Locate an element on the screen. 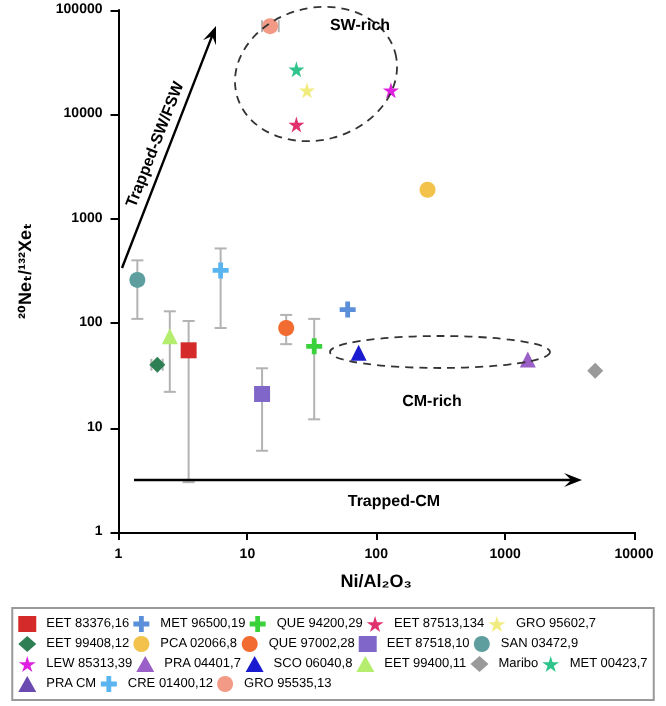 This screenshot has height=706, width=666. annotation: Trapped-CM is located at coordinates (394, 500).